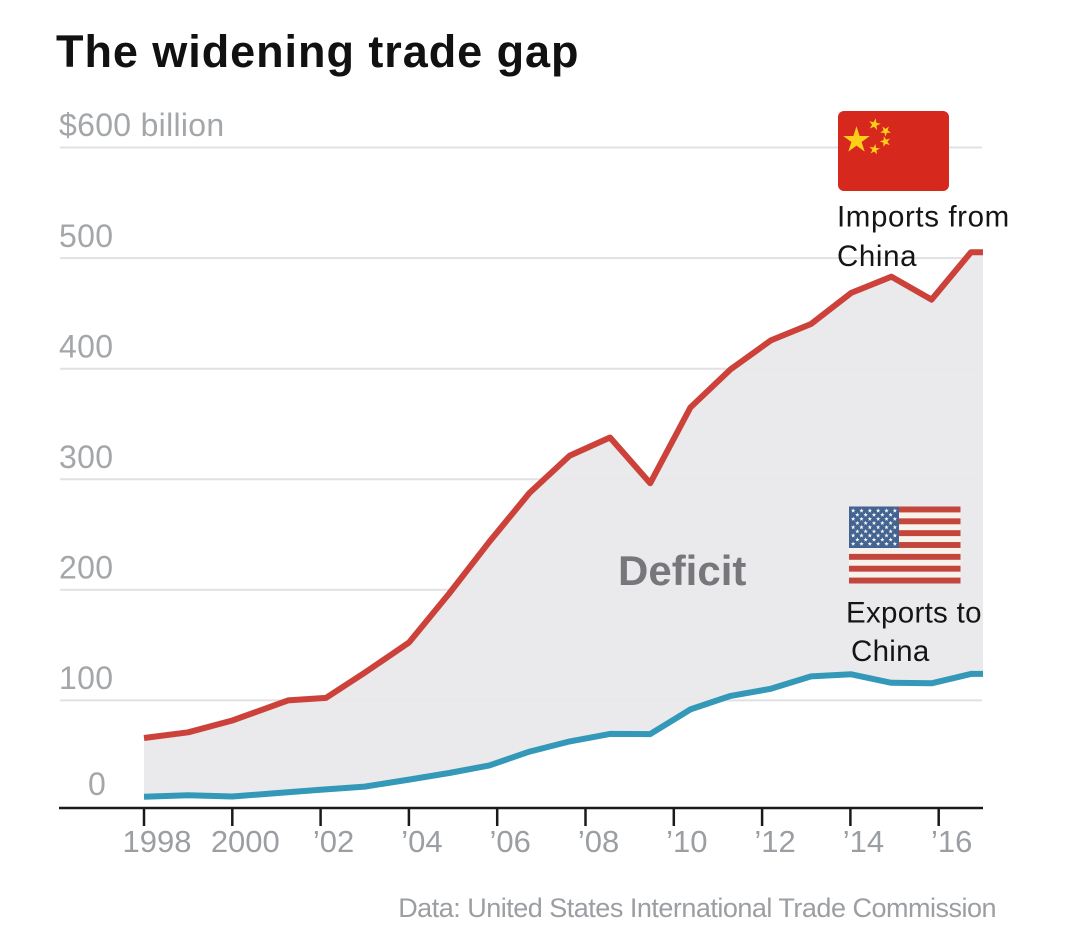 This screenshot has width=1080, height=931. What do you see at coordinates (86, 678) in the screenshot?
I see `svg-text: 100` at bounding box center [86, 678].